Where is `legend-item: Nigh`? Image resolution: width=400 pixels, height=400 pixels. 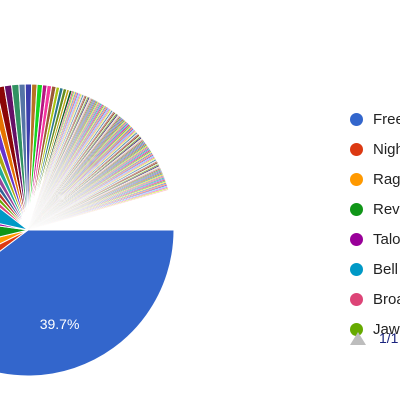 legend-item: Nigh is located at coordinates (375, 149).